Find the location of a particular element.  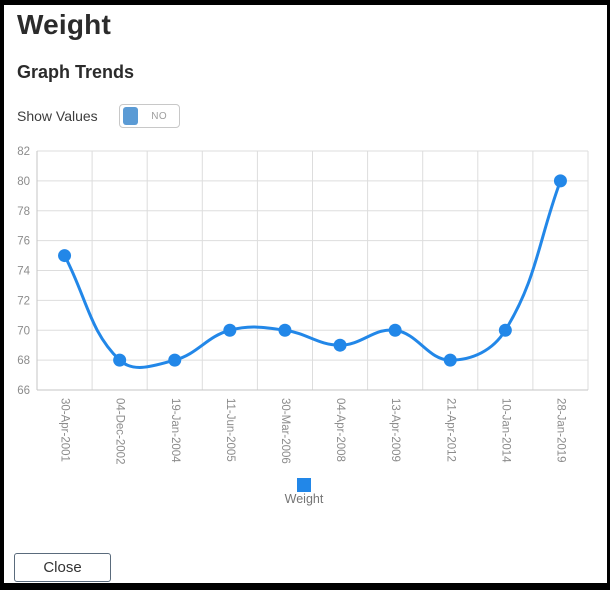

y-axis-tick-label: 66 is located at coordinates (23, 391).